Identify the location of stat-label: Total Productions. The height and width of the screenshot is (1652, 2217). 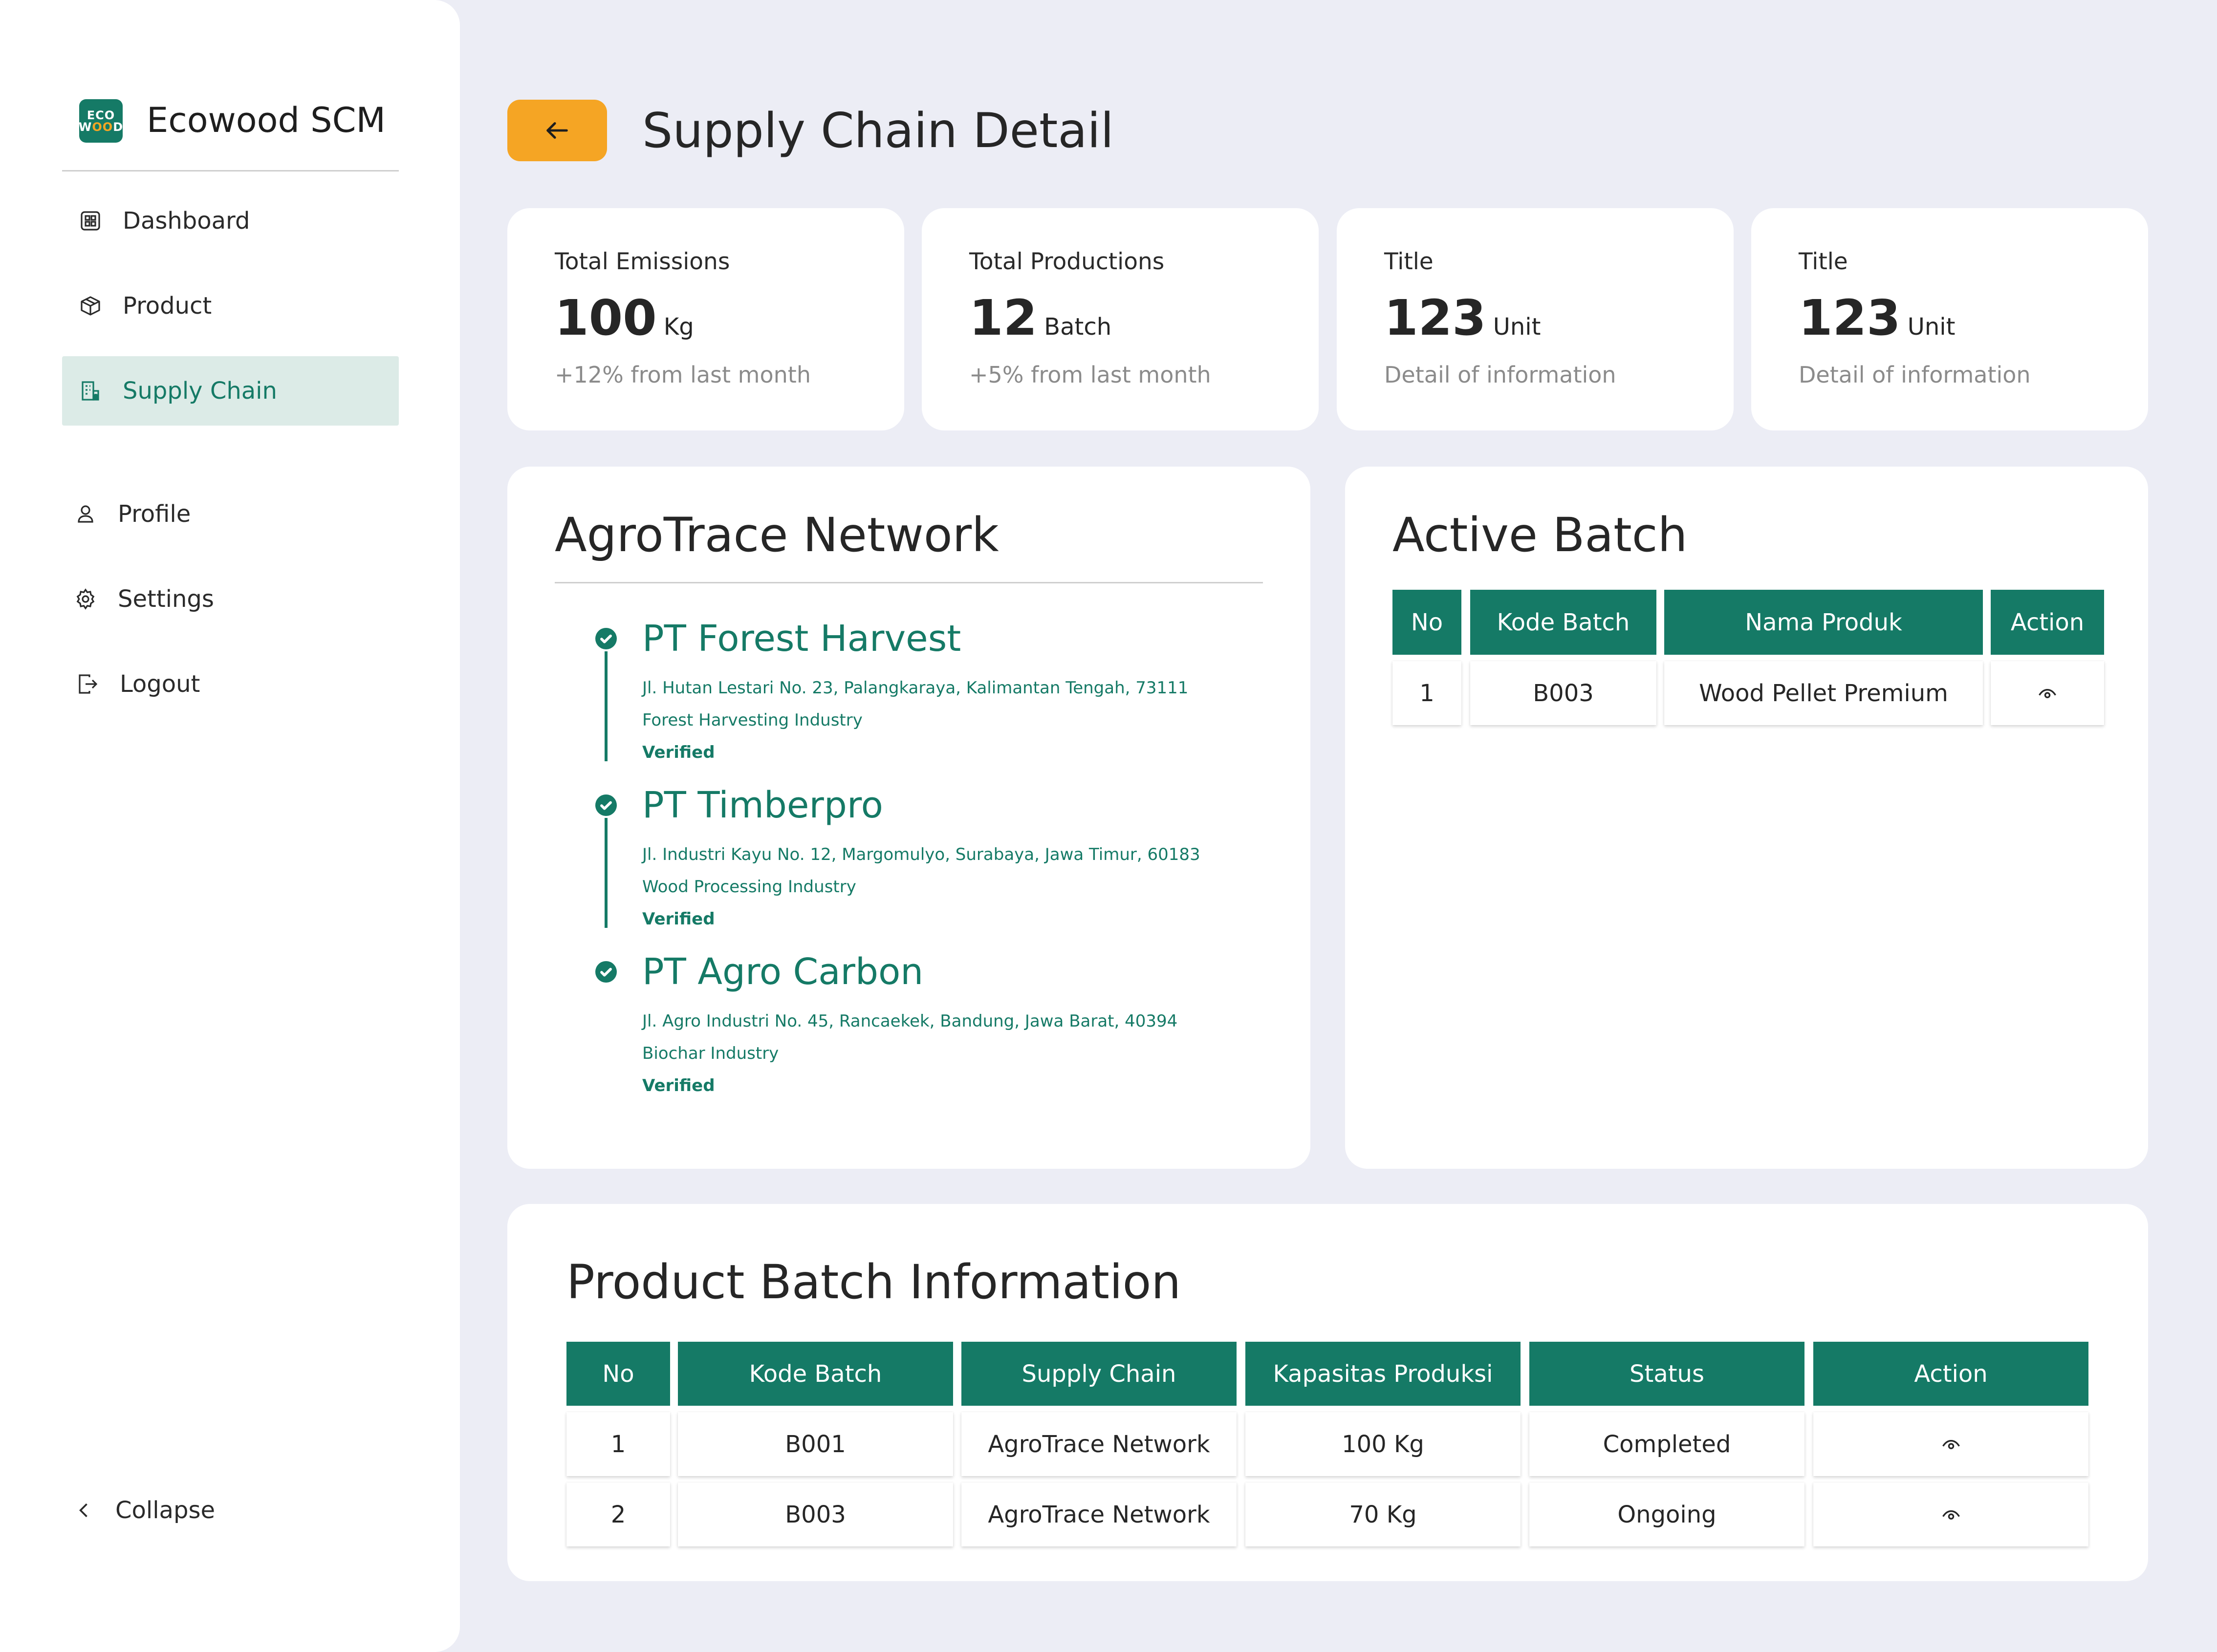
(1067, 261).